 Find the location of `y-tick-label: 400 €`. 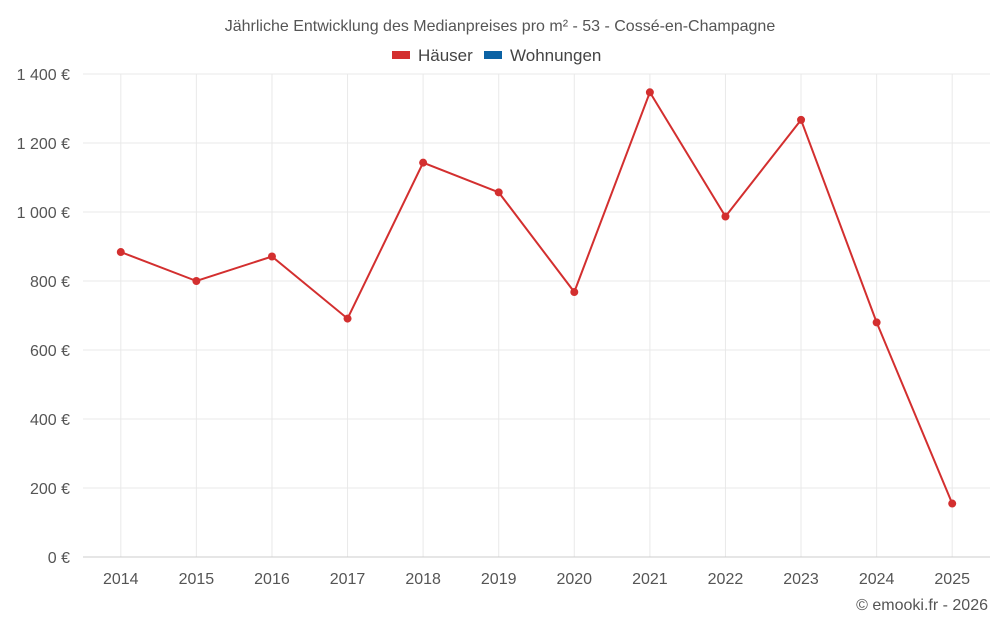

y-tick-label: 400 € is located at coordinates (50, 420).